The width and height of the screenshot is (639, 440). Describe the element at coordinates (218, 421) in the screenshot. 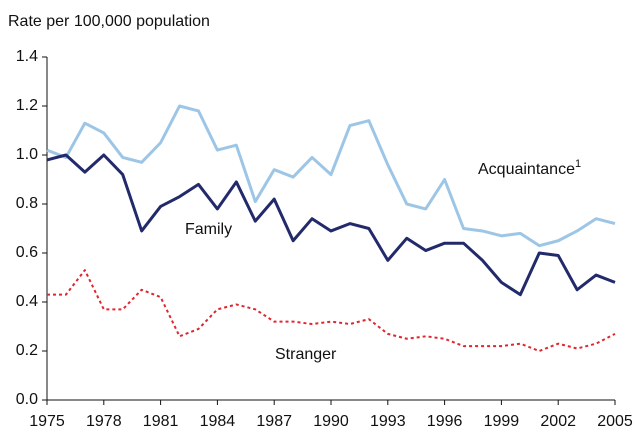

I see `x-tick-label: 1984` at that location.